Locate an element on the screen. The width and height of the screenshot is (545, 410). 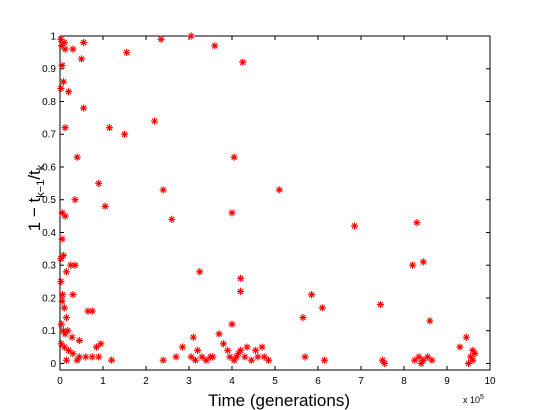
y-tick-label: 0.4 is located at coordinates (49, 233).